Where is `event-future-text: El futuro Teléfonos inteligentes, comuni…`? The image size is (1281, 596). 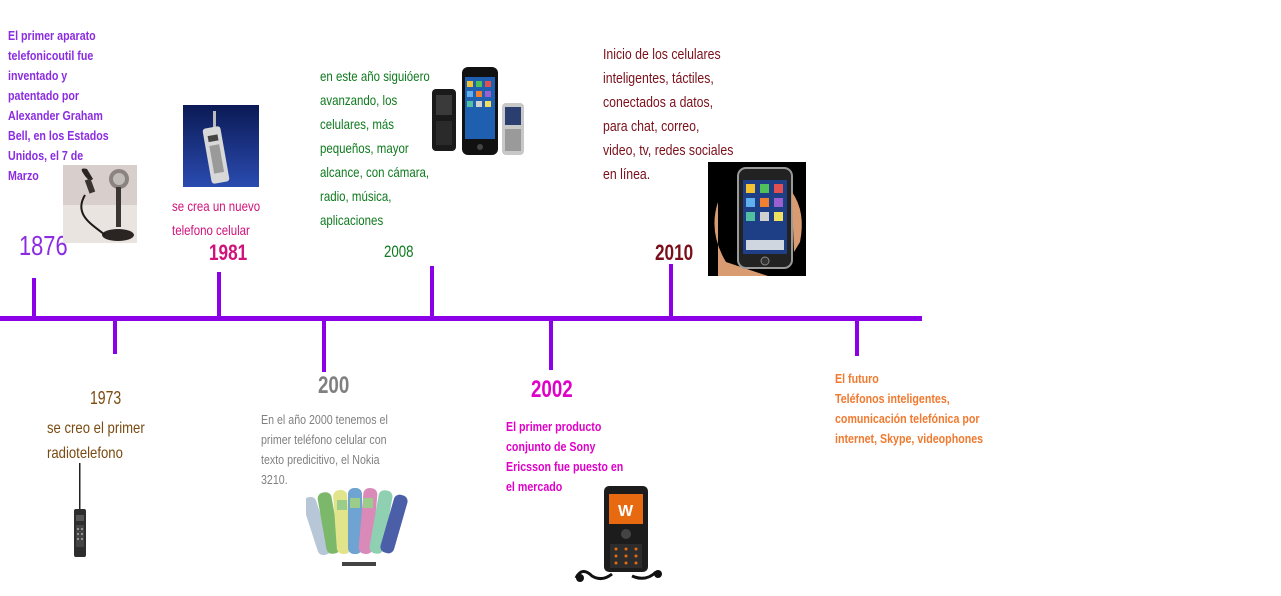 event-future-text: El futuro Teléfonos inteligentes, comuni… is located at coordinates (909, 408).